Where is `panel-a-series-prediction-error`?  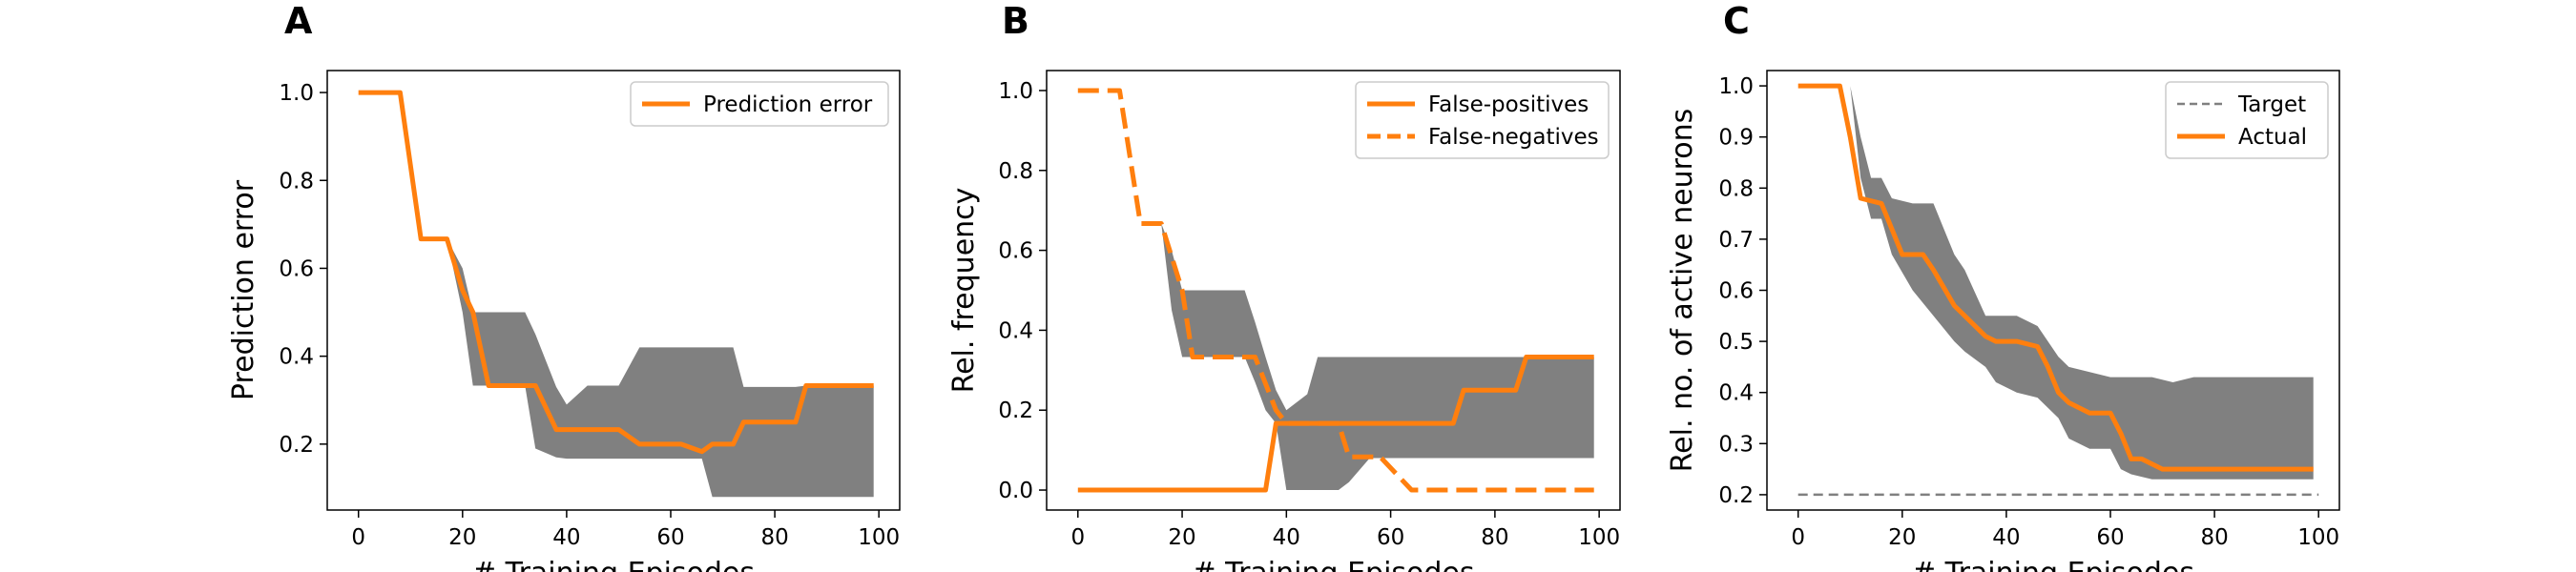
panel-a-series-prediction-error is located at coordinates (616, 272).